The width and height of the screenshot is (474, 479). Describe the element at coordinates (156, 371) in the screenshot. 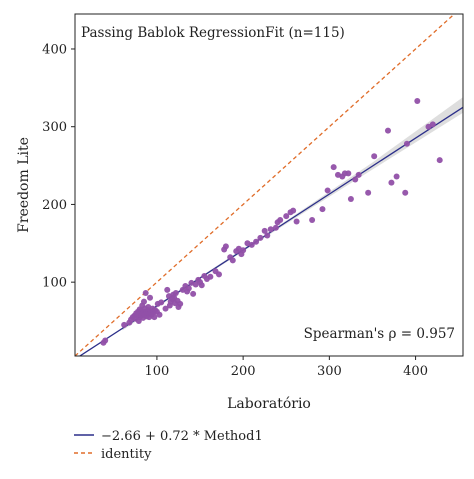

I see `x-tick-label: 100` at that location.